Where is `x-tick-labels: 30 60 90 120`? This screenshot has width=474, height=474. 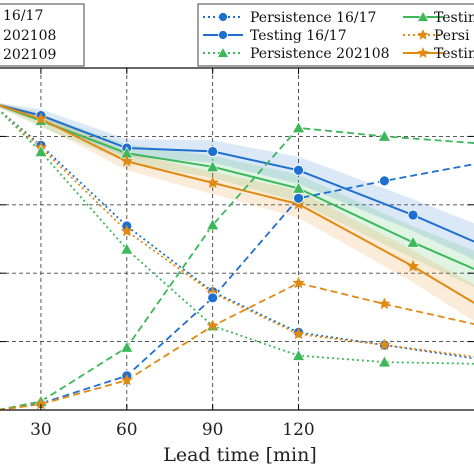
x-tick-labels: 30 60 90 120 is located at coordinates (172, 430).